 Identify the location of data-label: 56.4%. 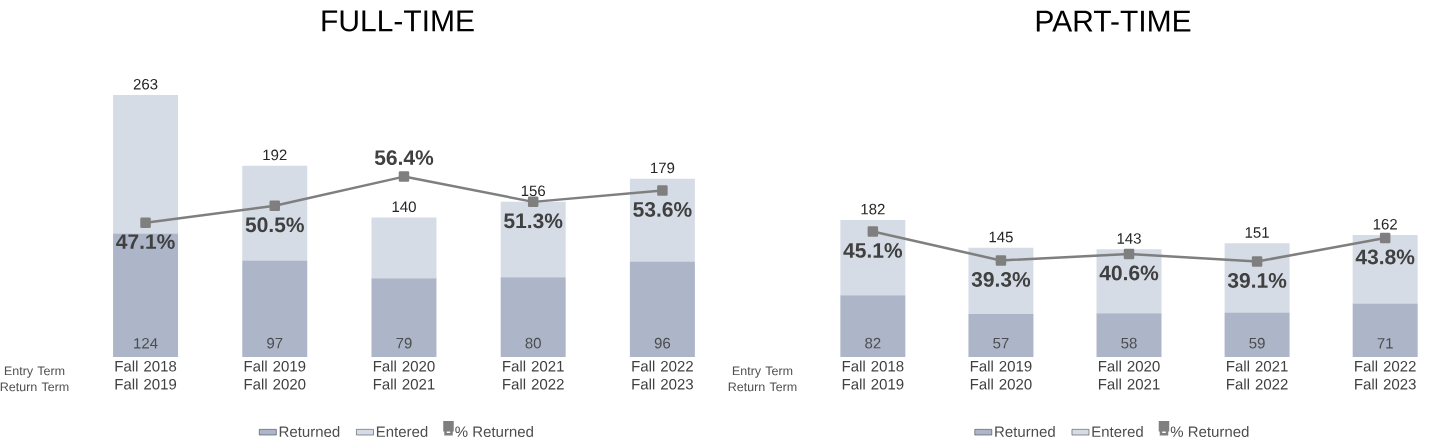
(404, 158).